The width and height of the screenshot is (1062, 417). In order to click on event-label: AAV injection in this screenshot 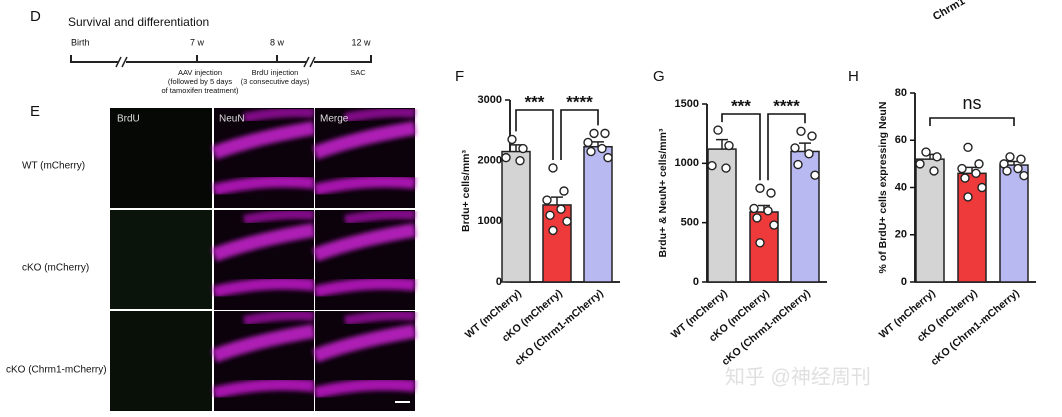, I will do `click(200, 72)`.